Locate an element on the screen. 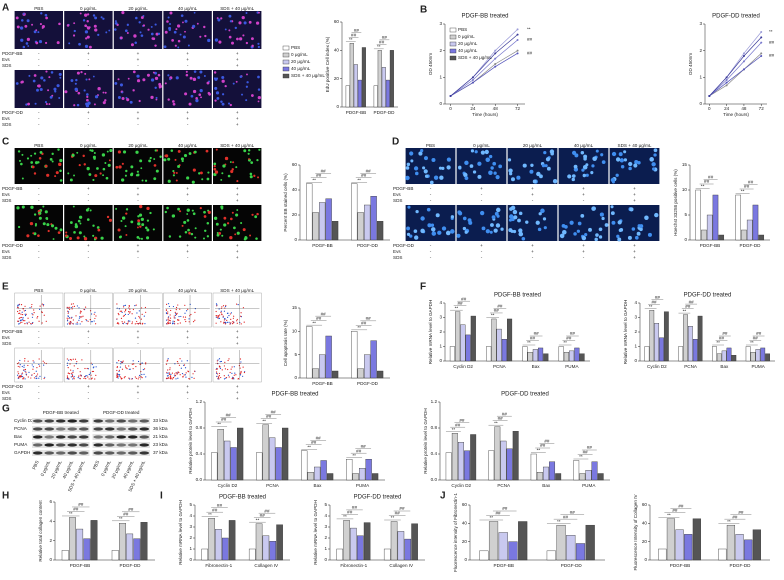 The width and height of the screenshot is (784, 580). x-tick-label: PDGF-DD is located at coordinates (131, 565).